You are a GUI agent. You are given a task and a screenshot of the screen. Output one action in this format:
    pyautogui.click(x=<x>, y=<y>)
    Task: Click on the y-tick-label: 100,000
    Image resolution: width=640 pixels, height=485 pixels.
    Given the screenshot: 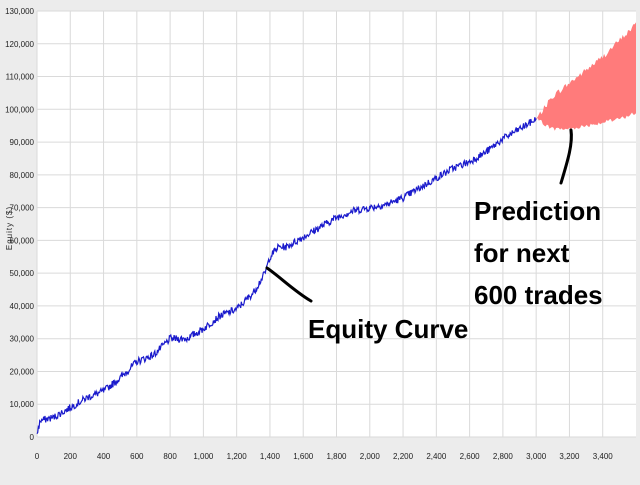 What is the action you would take?
    pyautogui.click(x=19, y=109)
    